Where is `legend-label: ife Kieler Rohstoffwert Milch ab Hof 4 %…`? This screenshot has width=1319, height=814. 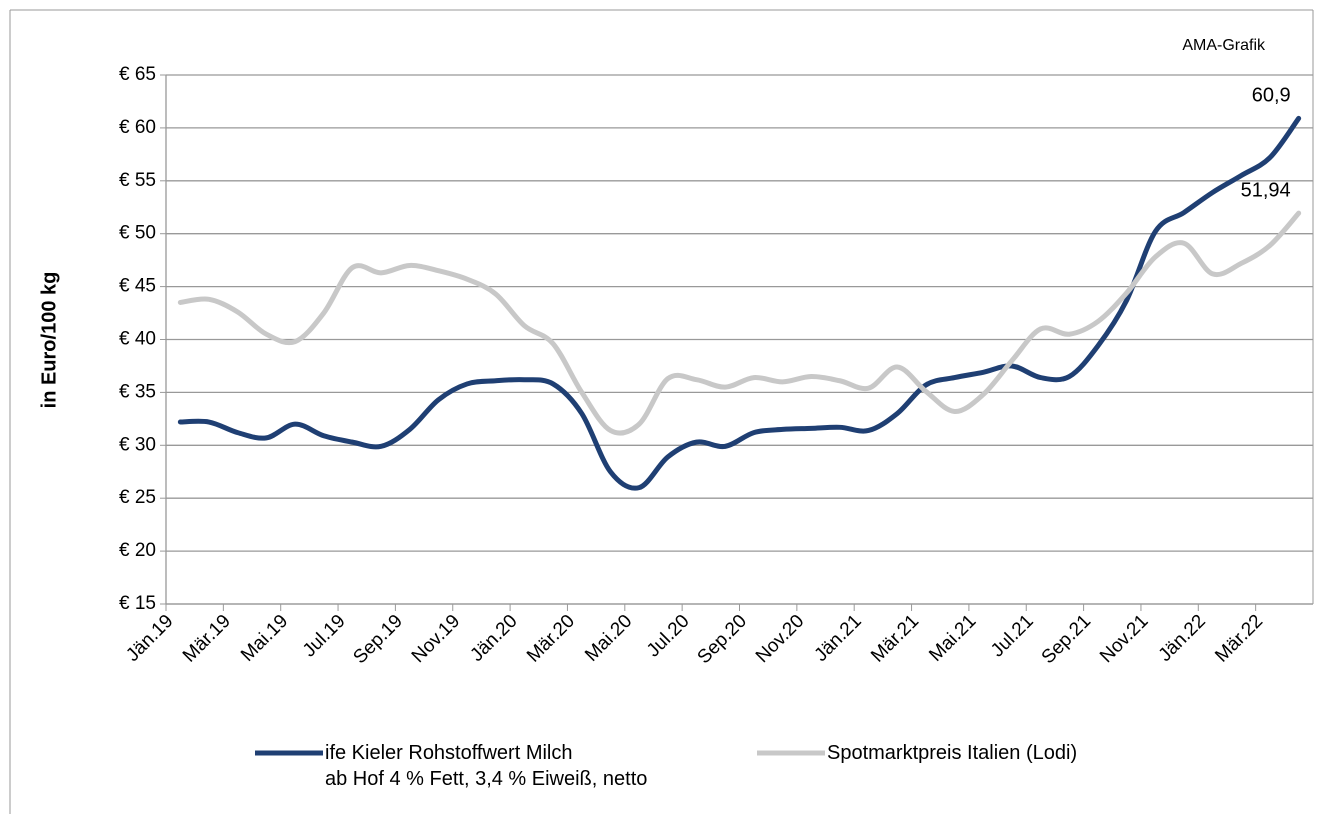
legend-label: ife Kieler Rohstoffwert Milch ab Hof 4 %… is located at coordinates (486, 766).